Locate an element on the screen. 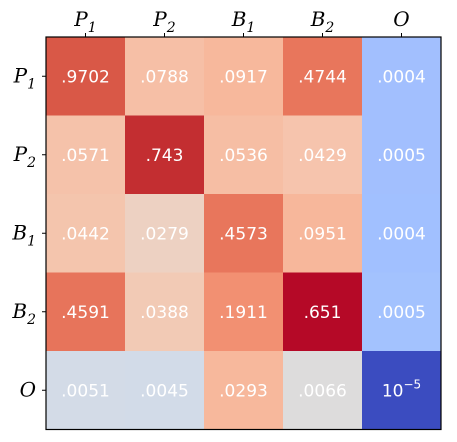 Image resolution: width=457 pixels, height=442 pixels. cell-value-label: .1911 is located at coordinates (243, 313).